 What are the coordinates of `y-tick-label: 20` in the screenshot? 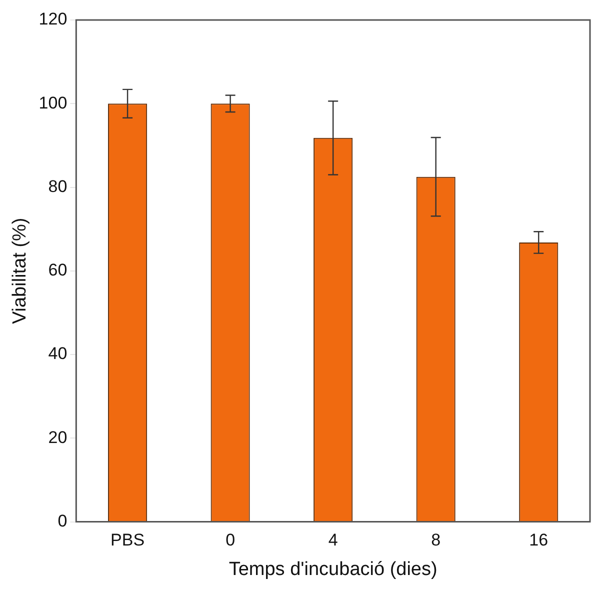 It's located at (58, 437).